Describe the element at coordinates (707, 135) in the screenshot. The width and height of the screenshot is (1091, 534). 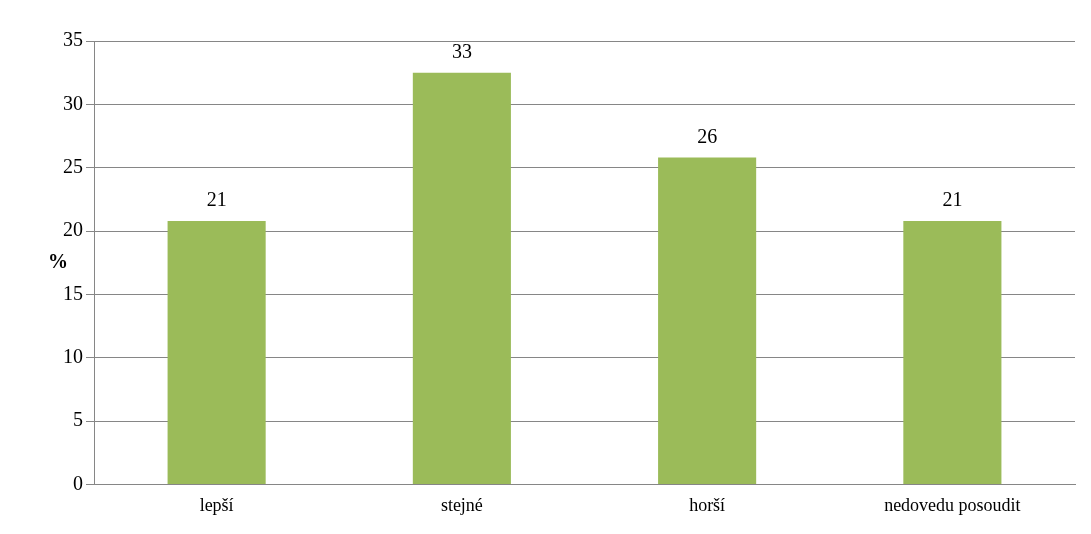
I see `data-label: 26` at that location.